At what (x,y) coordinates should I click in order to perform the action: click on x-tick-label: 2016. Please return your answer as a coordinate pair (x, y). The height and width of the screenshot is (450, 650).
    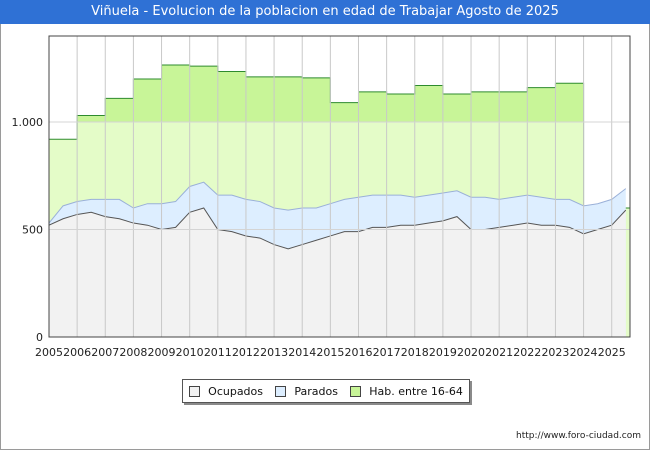
    Looking at the image, I should click on (358, 352).